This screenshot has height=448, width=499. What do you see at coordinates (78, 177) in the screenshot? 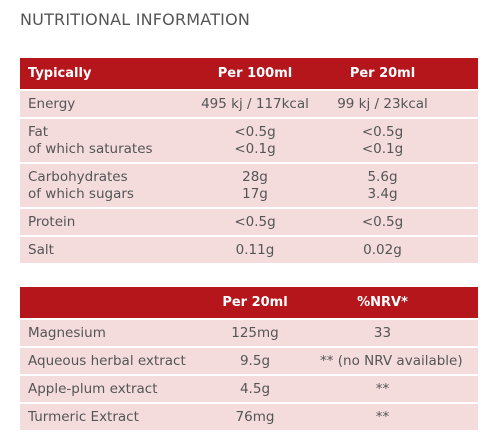
I see `cell-line: Carbohydrates` at bounding box center [78, 177].